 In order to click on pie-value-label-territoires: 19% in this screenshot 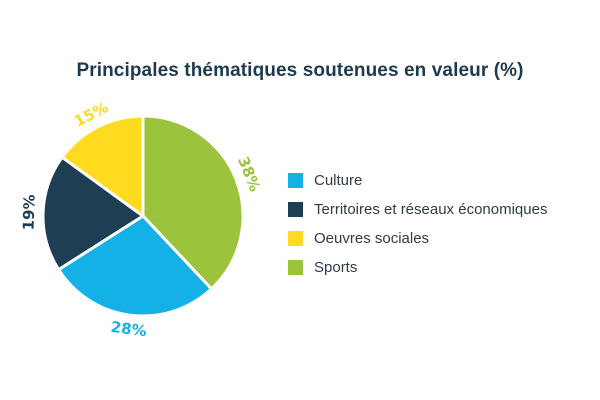, I will do `click(28, 212)`.